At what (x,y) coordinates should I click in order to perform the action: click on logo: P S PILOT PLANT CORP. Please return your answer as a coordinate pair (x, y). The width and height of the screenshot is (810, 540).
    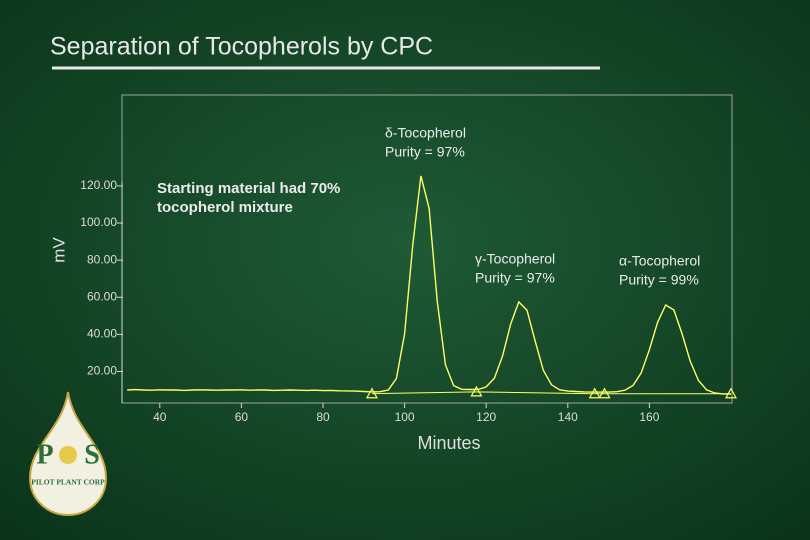
    Looking at the image, I should click on (68, 454).